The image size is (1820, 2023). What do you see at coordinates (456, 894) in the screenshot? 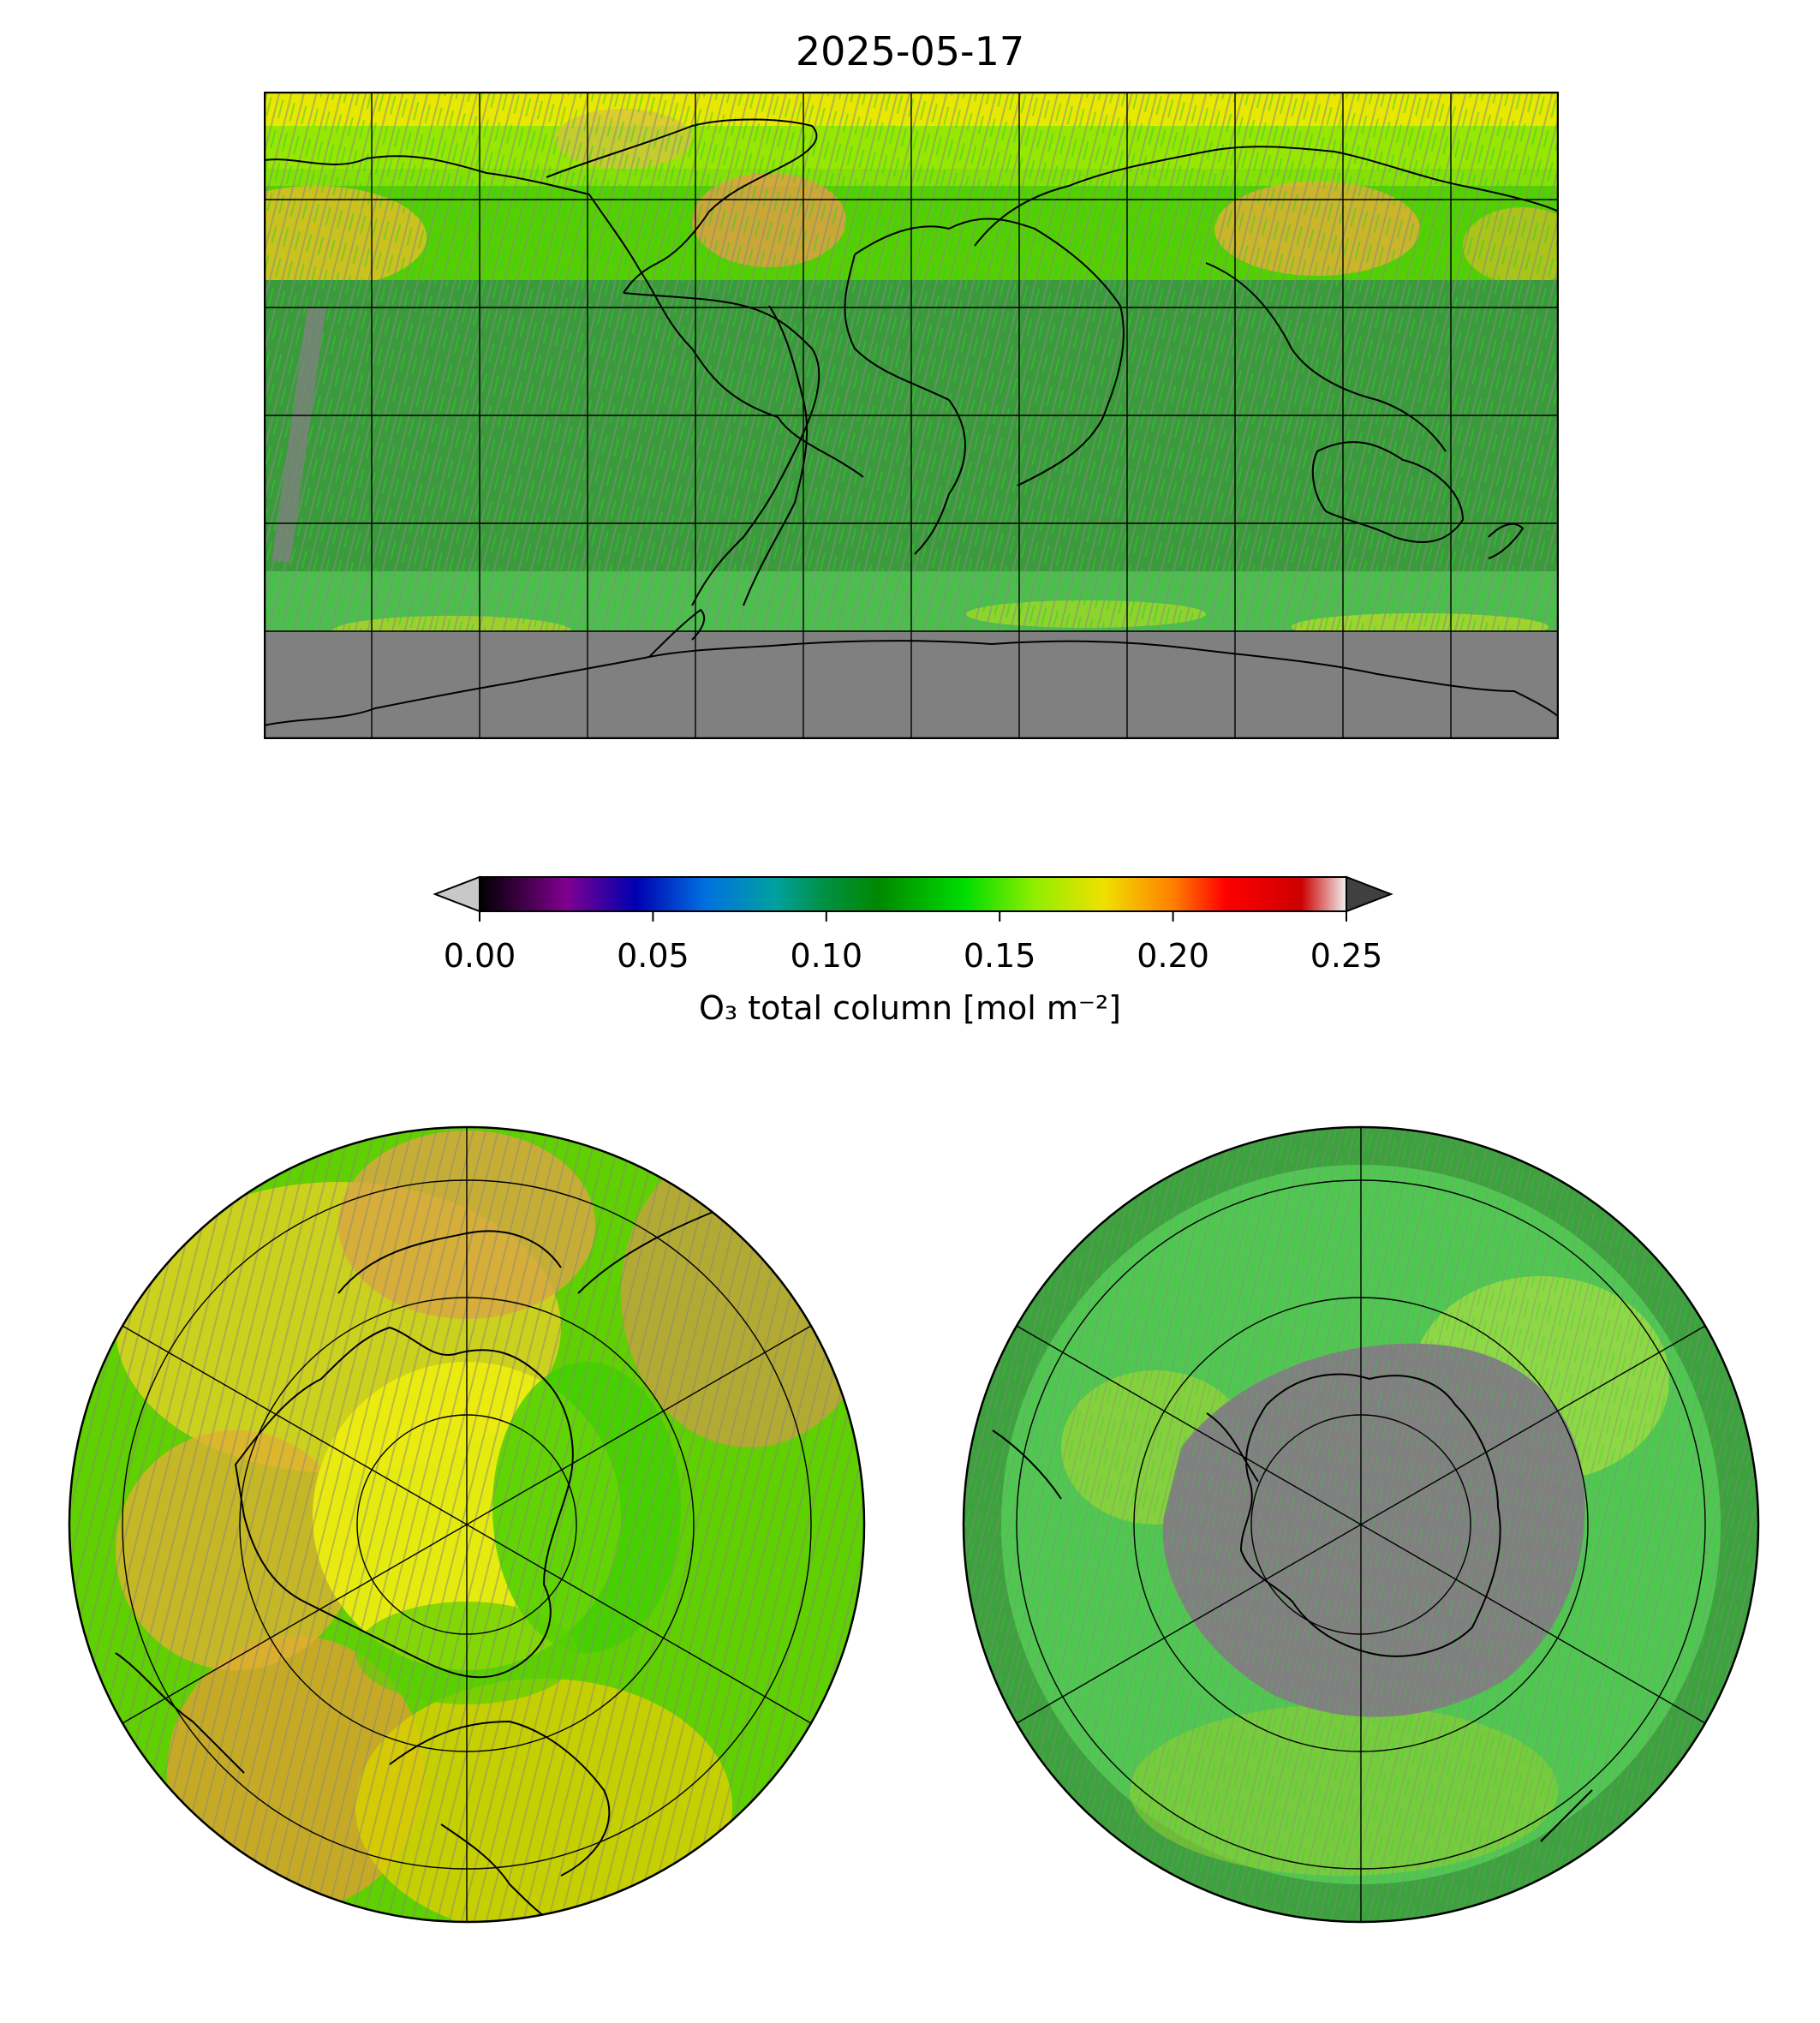
I see `colorbar-under-extend` at bounding box center [456, 894].